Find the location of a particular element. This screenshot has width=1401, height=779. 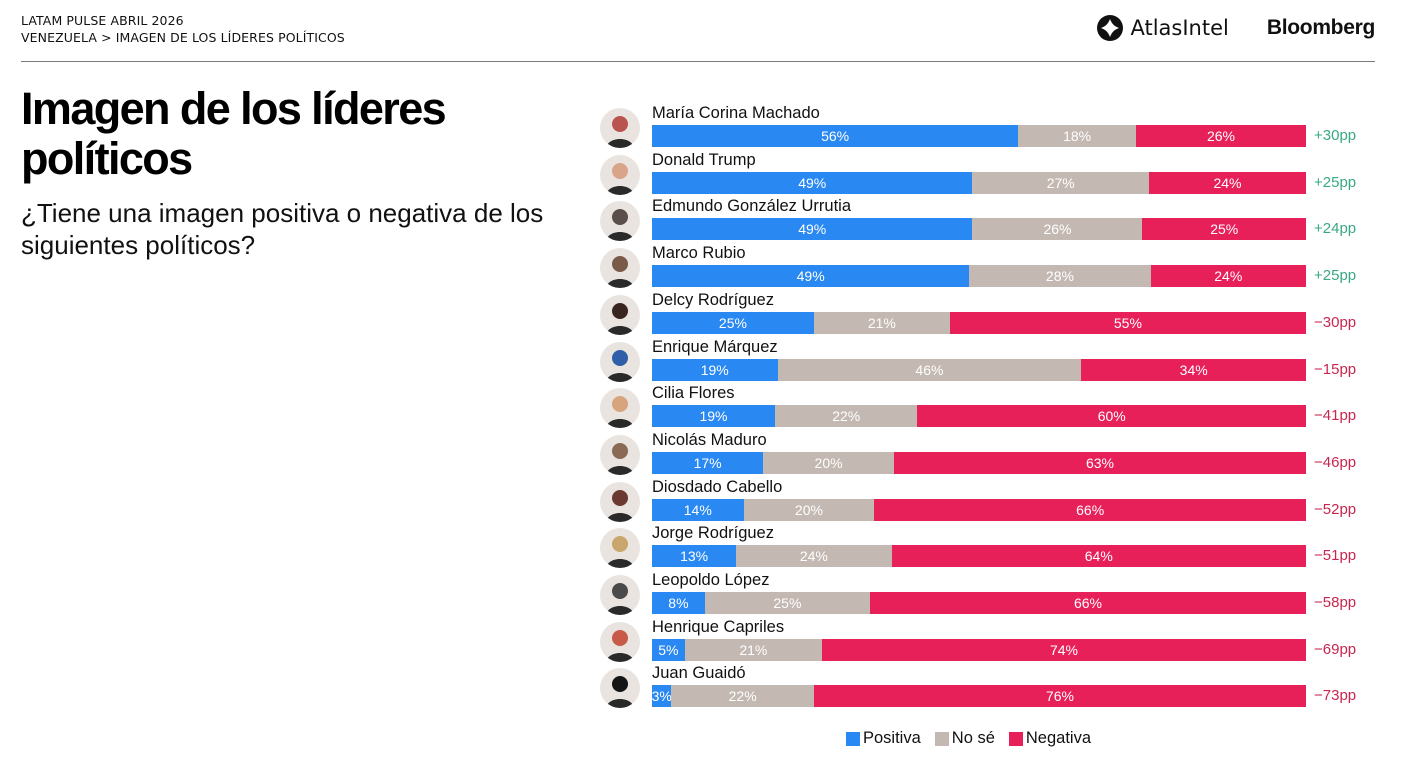

bar-segment-negativa: 64% is located at coordinates (1098, 556).